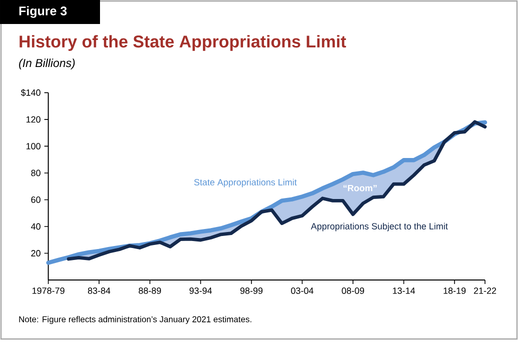 This screenshot has width=520, height=349. Describe the element at coordinates (149, 291) in the screenshot. I see `x-tick-label: 88-89` at that location.